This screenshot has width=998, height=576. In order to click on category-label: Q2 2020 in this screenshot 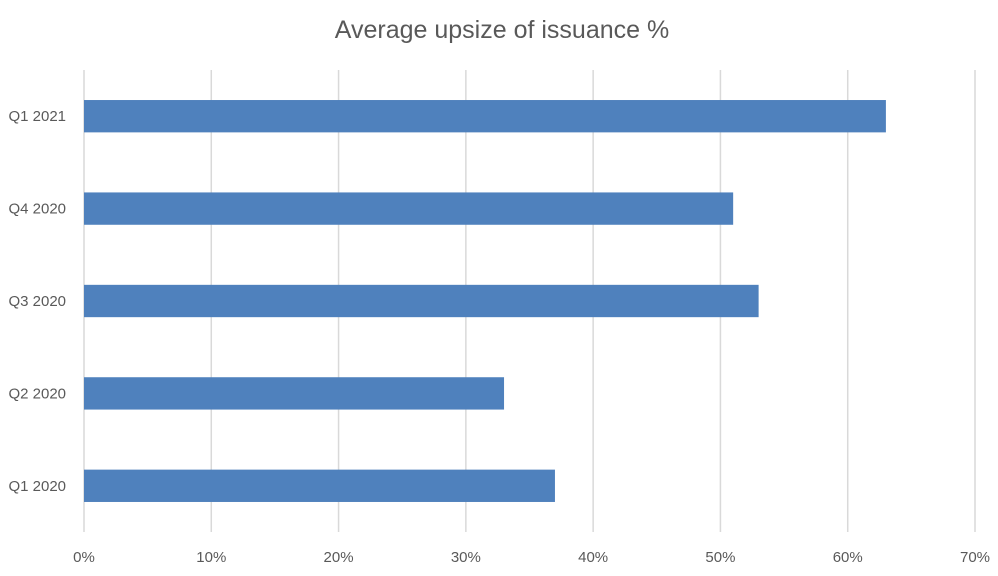, I will do `click(37, 393)`.